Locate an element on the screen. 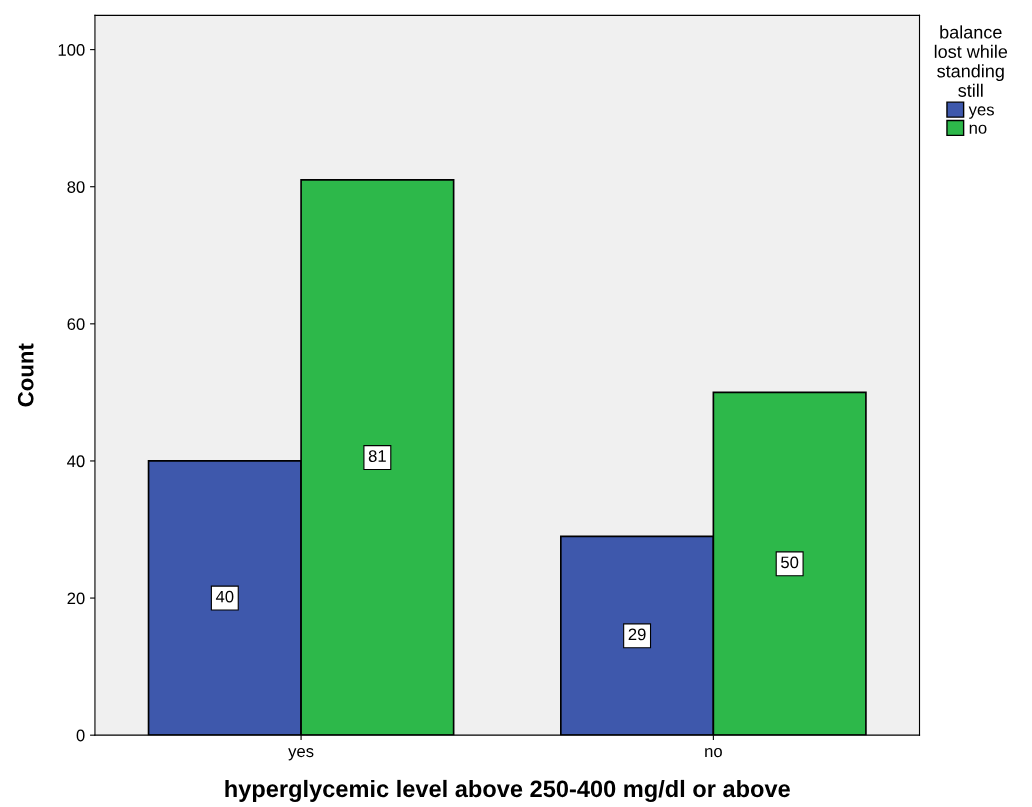  legend-label: no is located at coordinates (978, 129).